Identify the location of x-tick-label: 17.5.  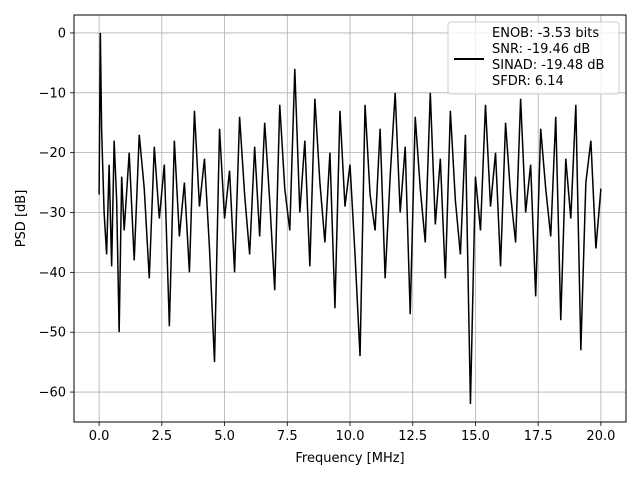
(538, 436).